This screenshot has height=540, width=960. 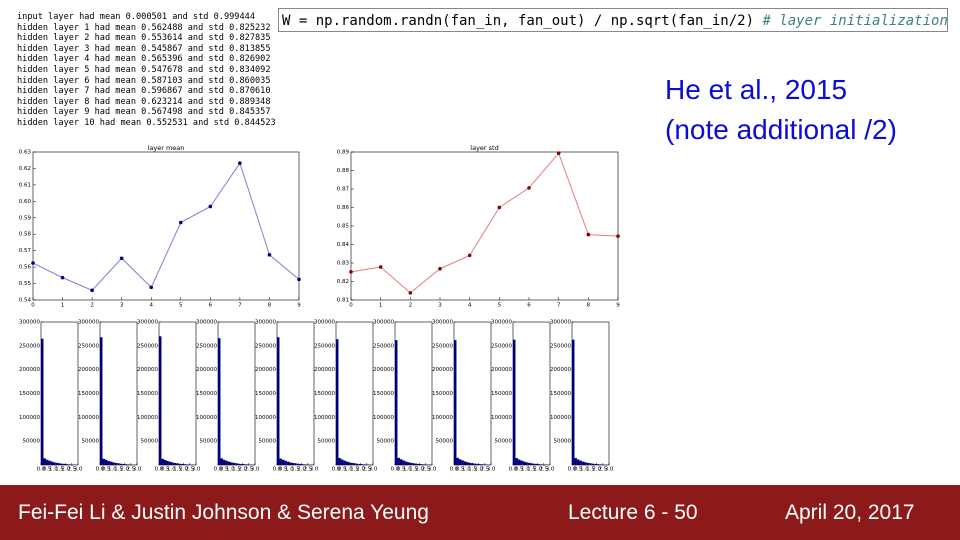 What do you see at coordinates (411, 306) in the screenshot?
I see `x-tick-label: 2` at bounding box center [411, 306].